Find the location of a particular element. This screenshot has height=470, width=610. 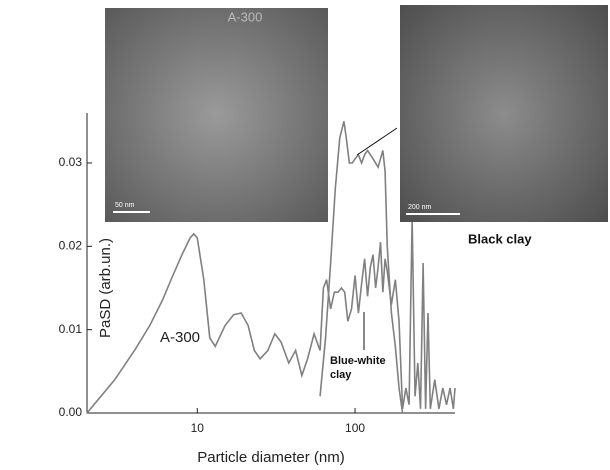

annotation-box: Blue-white clay is located at coordinates (358, 368).